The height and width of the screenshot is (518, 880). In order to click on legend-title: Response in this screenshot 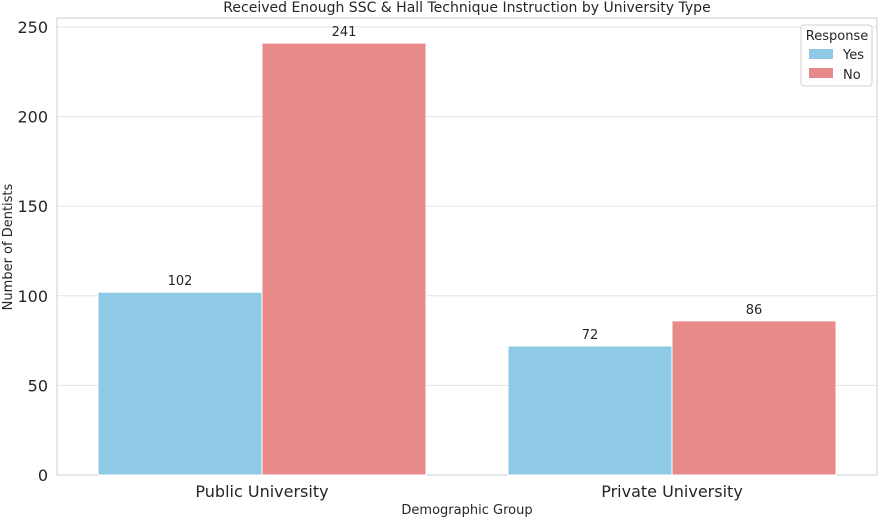, I will do `click(837, 36)`.